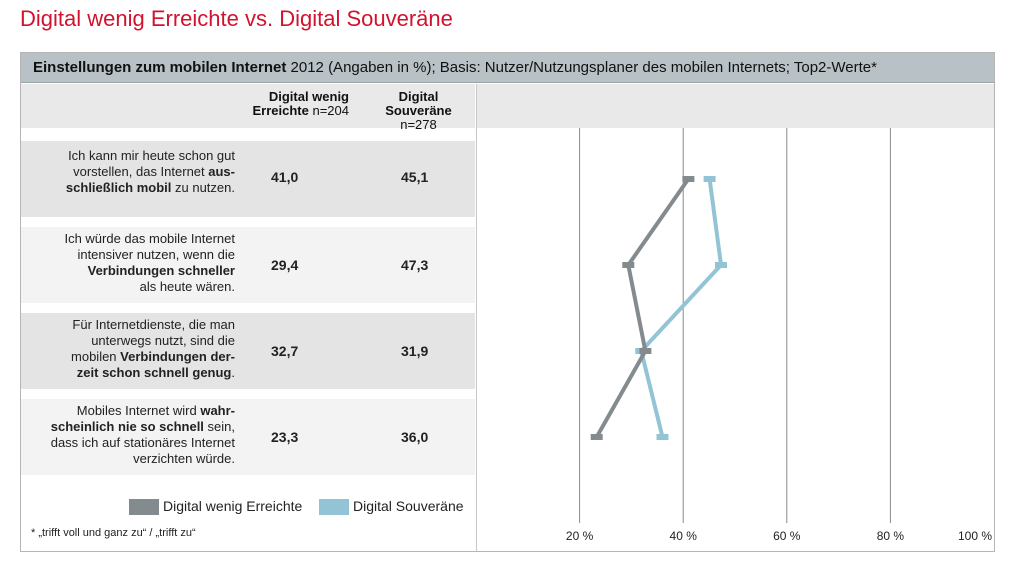  Describe the element at coordinates (127, 426) in the screenshot. I see `row-text-bold: scheinlich nie so schnell` at that location.